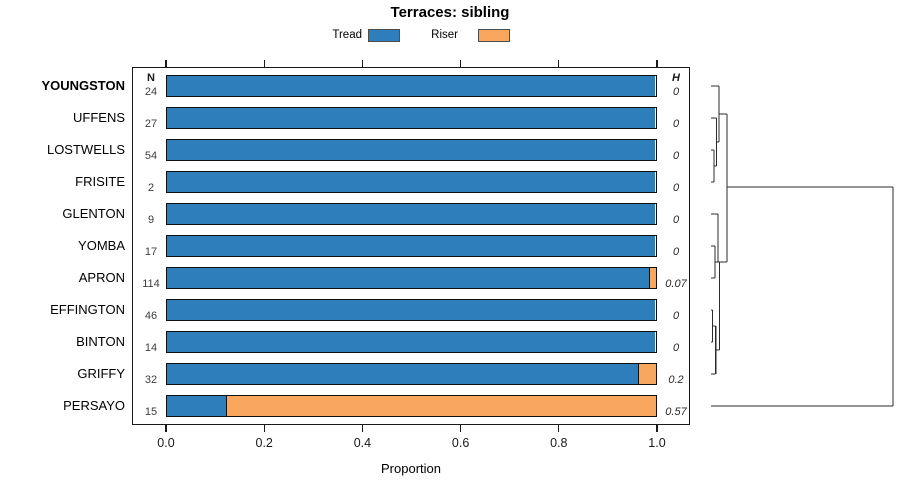 Image resolution: width=900 pixels, height=500 pixels. I want to click on n-value: 27, so click(151, 124).